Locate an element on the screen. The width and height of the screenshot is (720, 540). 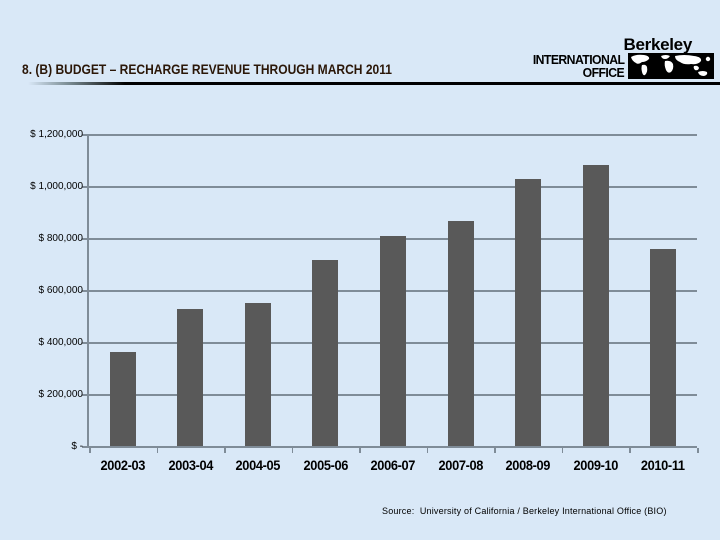
y-axis-line is located at coordinates (88, 291).